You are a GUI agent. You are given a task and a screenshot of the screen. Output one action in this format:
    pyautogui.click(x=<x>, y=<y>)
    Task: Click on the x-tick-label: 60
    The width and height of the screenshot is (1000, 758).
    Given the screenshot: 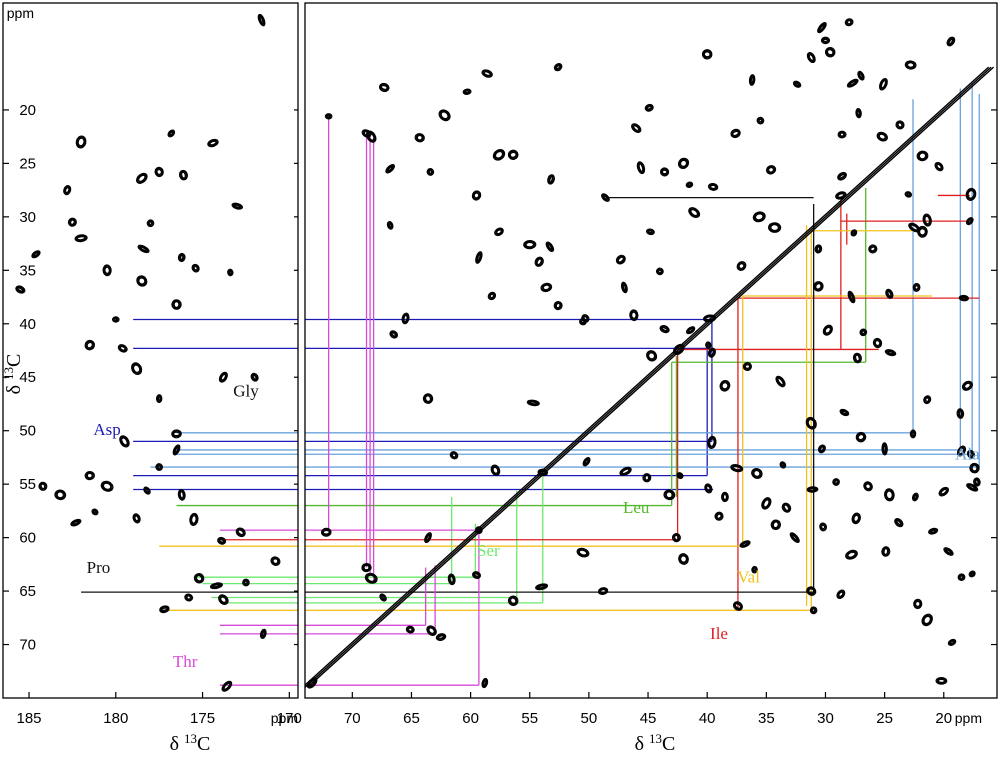 What is the action you would take?
    pyautogui.click(x=470, y=718)
    